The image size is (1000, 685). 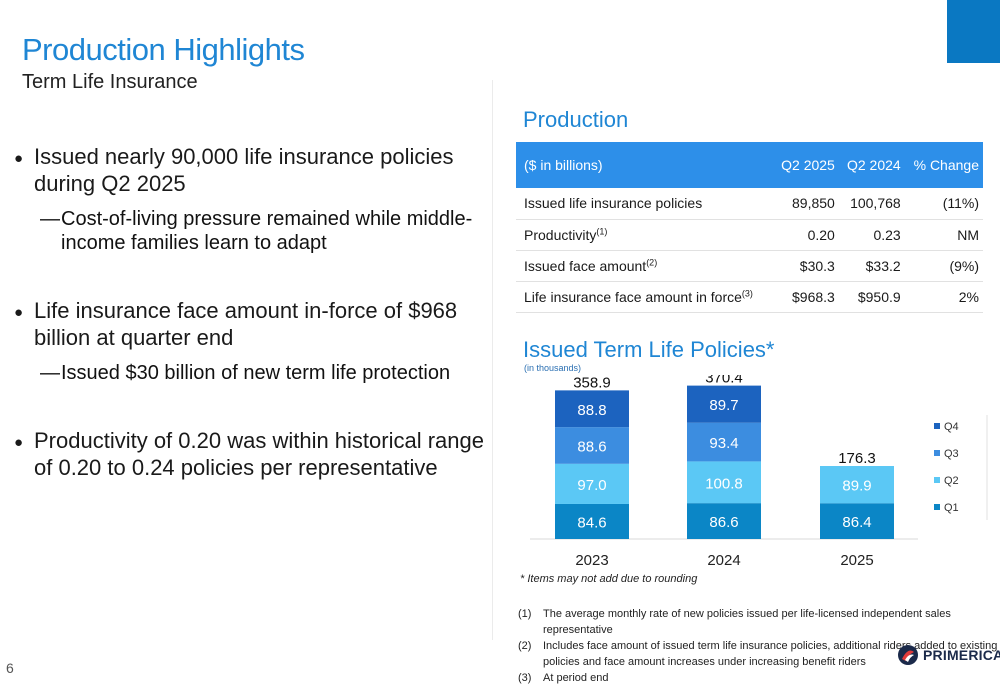 What do you see at coordinates (806, 266) in the screenshot?
I see `table-cell: $30.3` at bounding box center [806, 266].